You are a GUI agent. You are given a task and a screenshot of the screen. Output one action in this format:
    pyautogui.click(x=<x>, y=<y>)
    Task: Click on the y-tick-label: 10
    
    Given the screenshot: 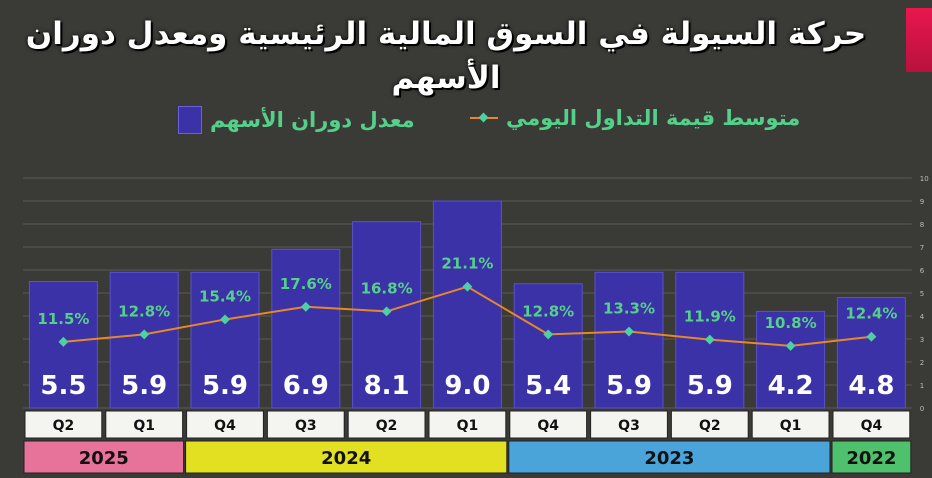 What is the action you would take?
    pyautogui.click(x=924, y=179)
    